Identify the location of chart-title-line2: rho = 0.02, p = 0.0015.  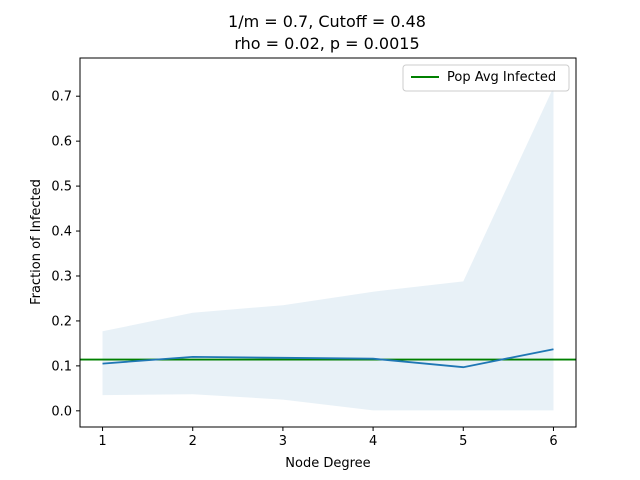
(326, 43).